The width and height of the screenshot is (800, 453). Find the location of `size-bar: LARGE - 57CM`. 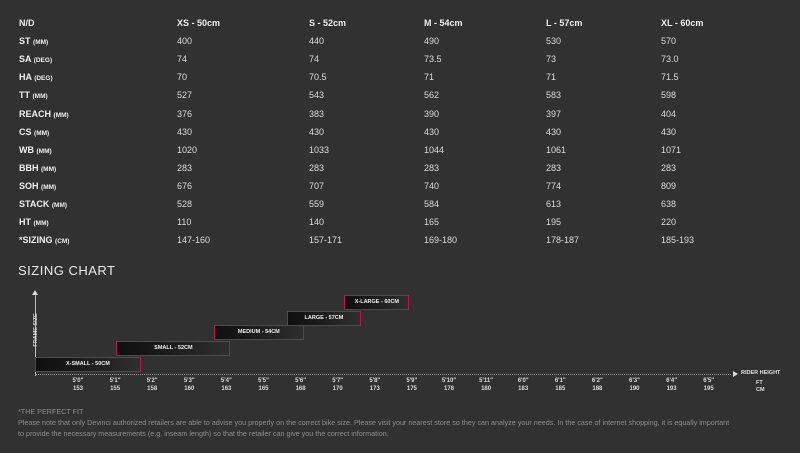

size-bar: LARGE - 57CM is located at coordinates (324, 318).